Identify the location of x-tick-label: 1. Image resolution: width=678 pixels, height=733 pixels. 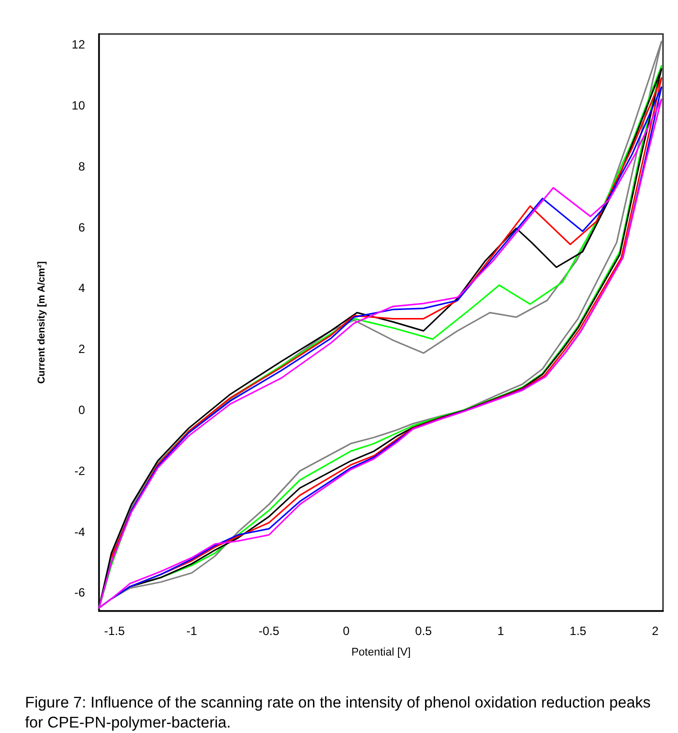
(500, 631).